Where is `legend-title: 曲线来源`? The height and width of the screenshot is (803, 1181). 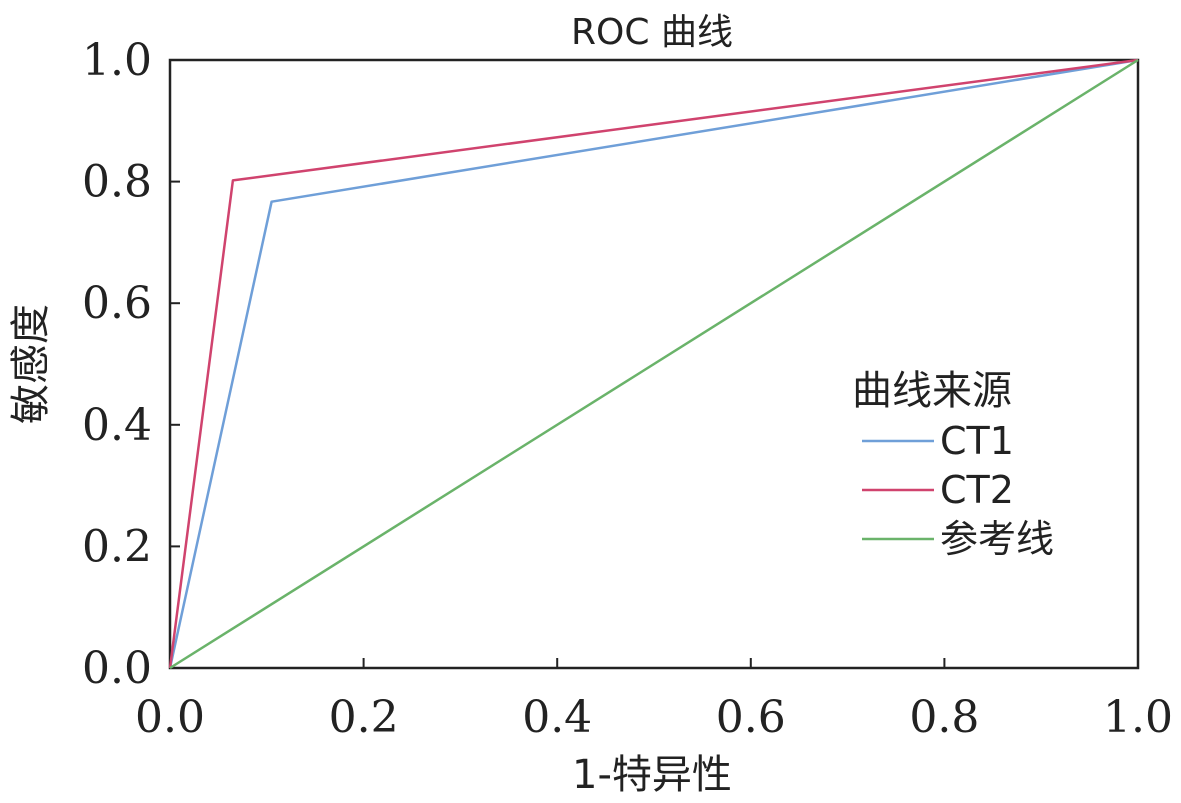 legend-title: 曲线来源 is located at coordinates (932, 391).